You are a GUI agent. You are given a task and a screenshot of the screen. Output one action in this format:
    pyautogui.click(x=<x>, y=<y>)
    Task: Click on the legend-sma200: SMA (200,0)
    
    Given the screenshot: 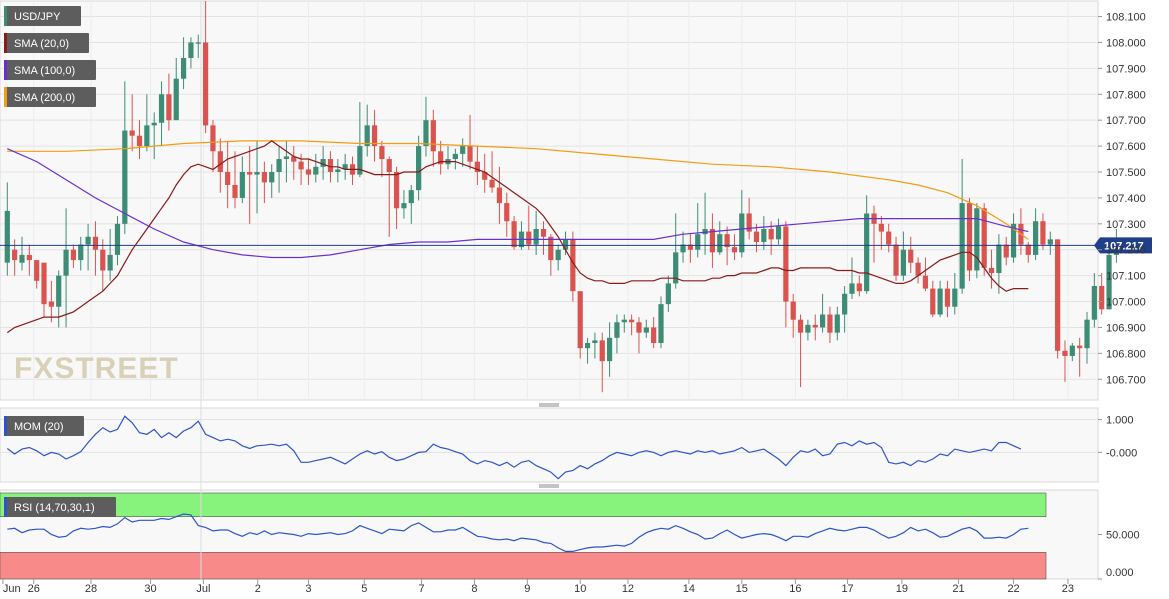 What is the action you would take?
    pyautogui.click(x=50, y=97)
    